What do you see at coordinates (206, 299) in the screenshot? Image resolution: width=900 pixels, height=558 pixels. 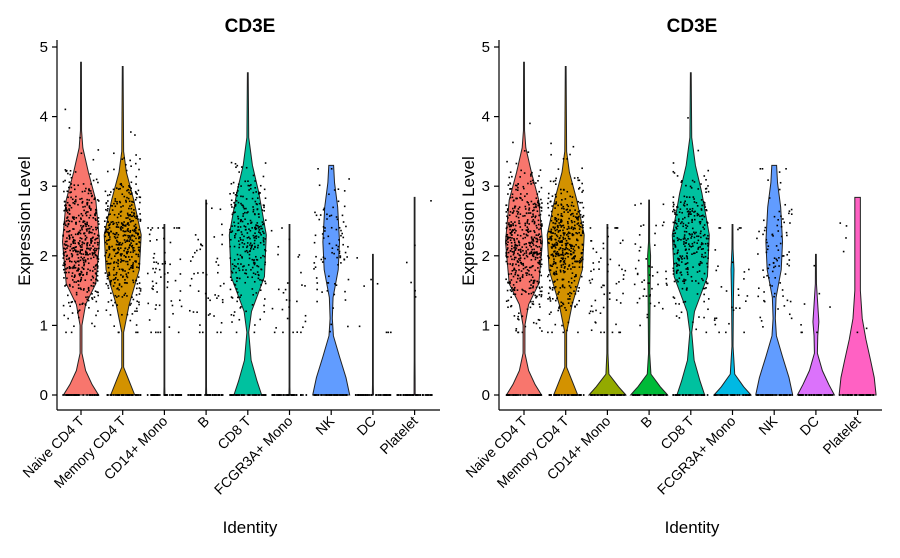 I see `jitter-points` at bounding box center [206, 299].